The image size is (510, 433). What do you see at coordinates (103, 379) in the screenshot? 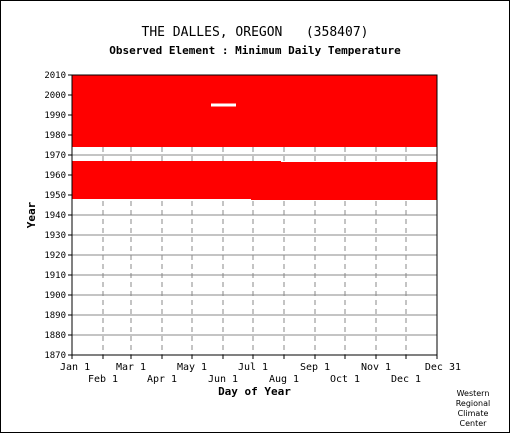
I see `x-tick-label: Feb 1` at bounding box center [103, 379].